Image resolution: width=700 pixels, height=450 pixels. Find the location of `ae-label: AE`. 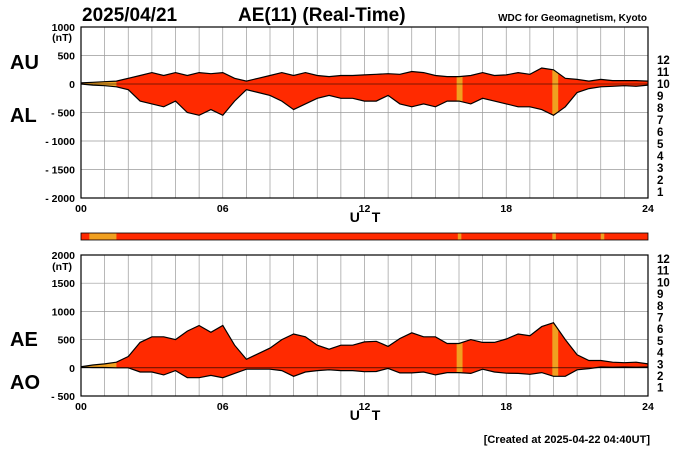

ae-label: AE is located at coordinates (24, 340).